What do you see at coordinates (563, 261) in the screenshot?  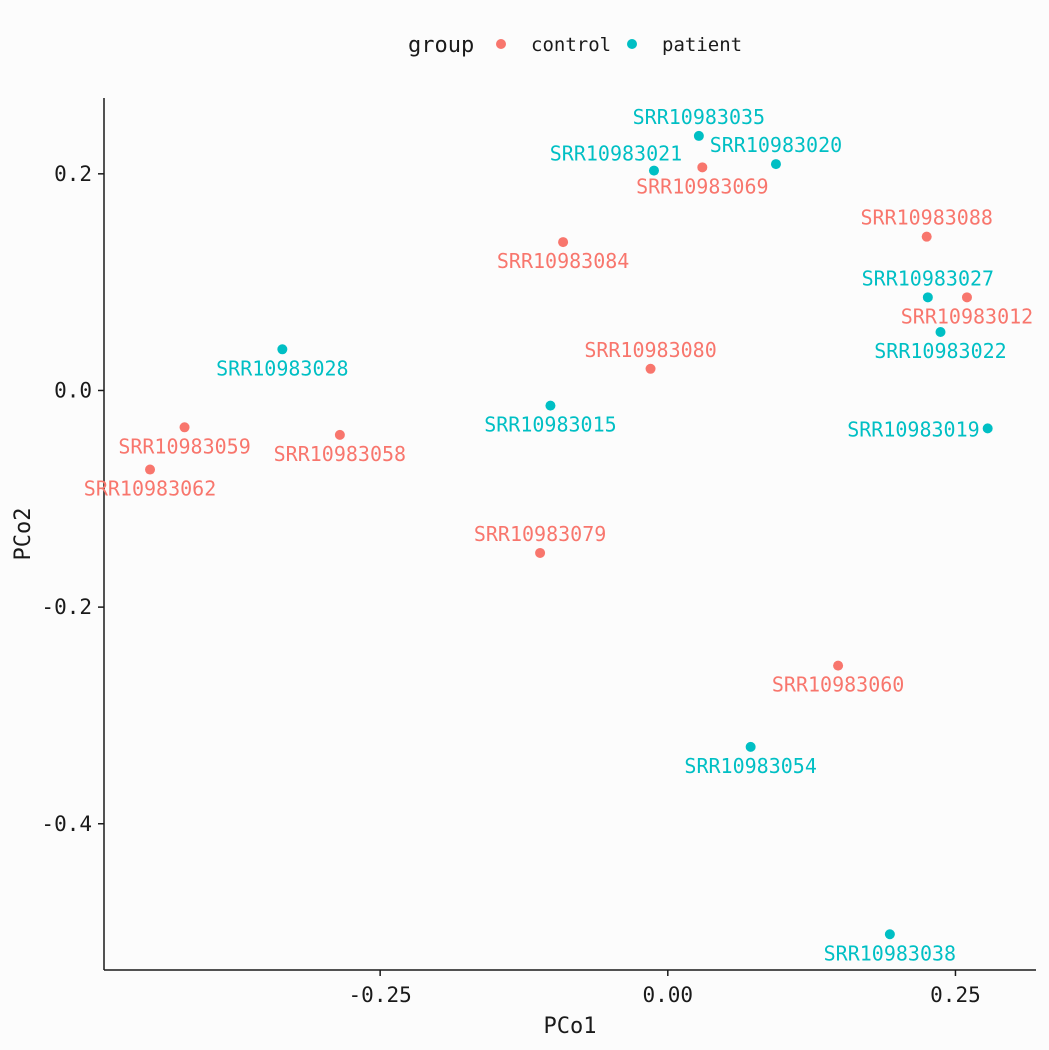 I see `point-label-control: SRR10983084` at bounding box center [563, 261].